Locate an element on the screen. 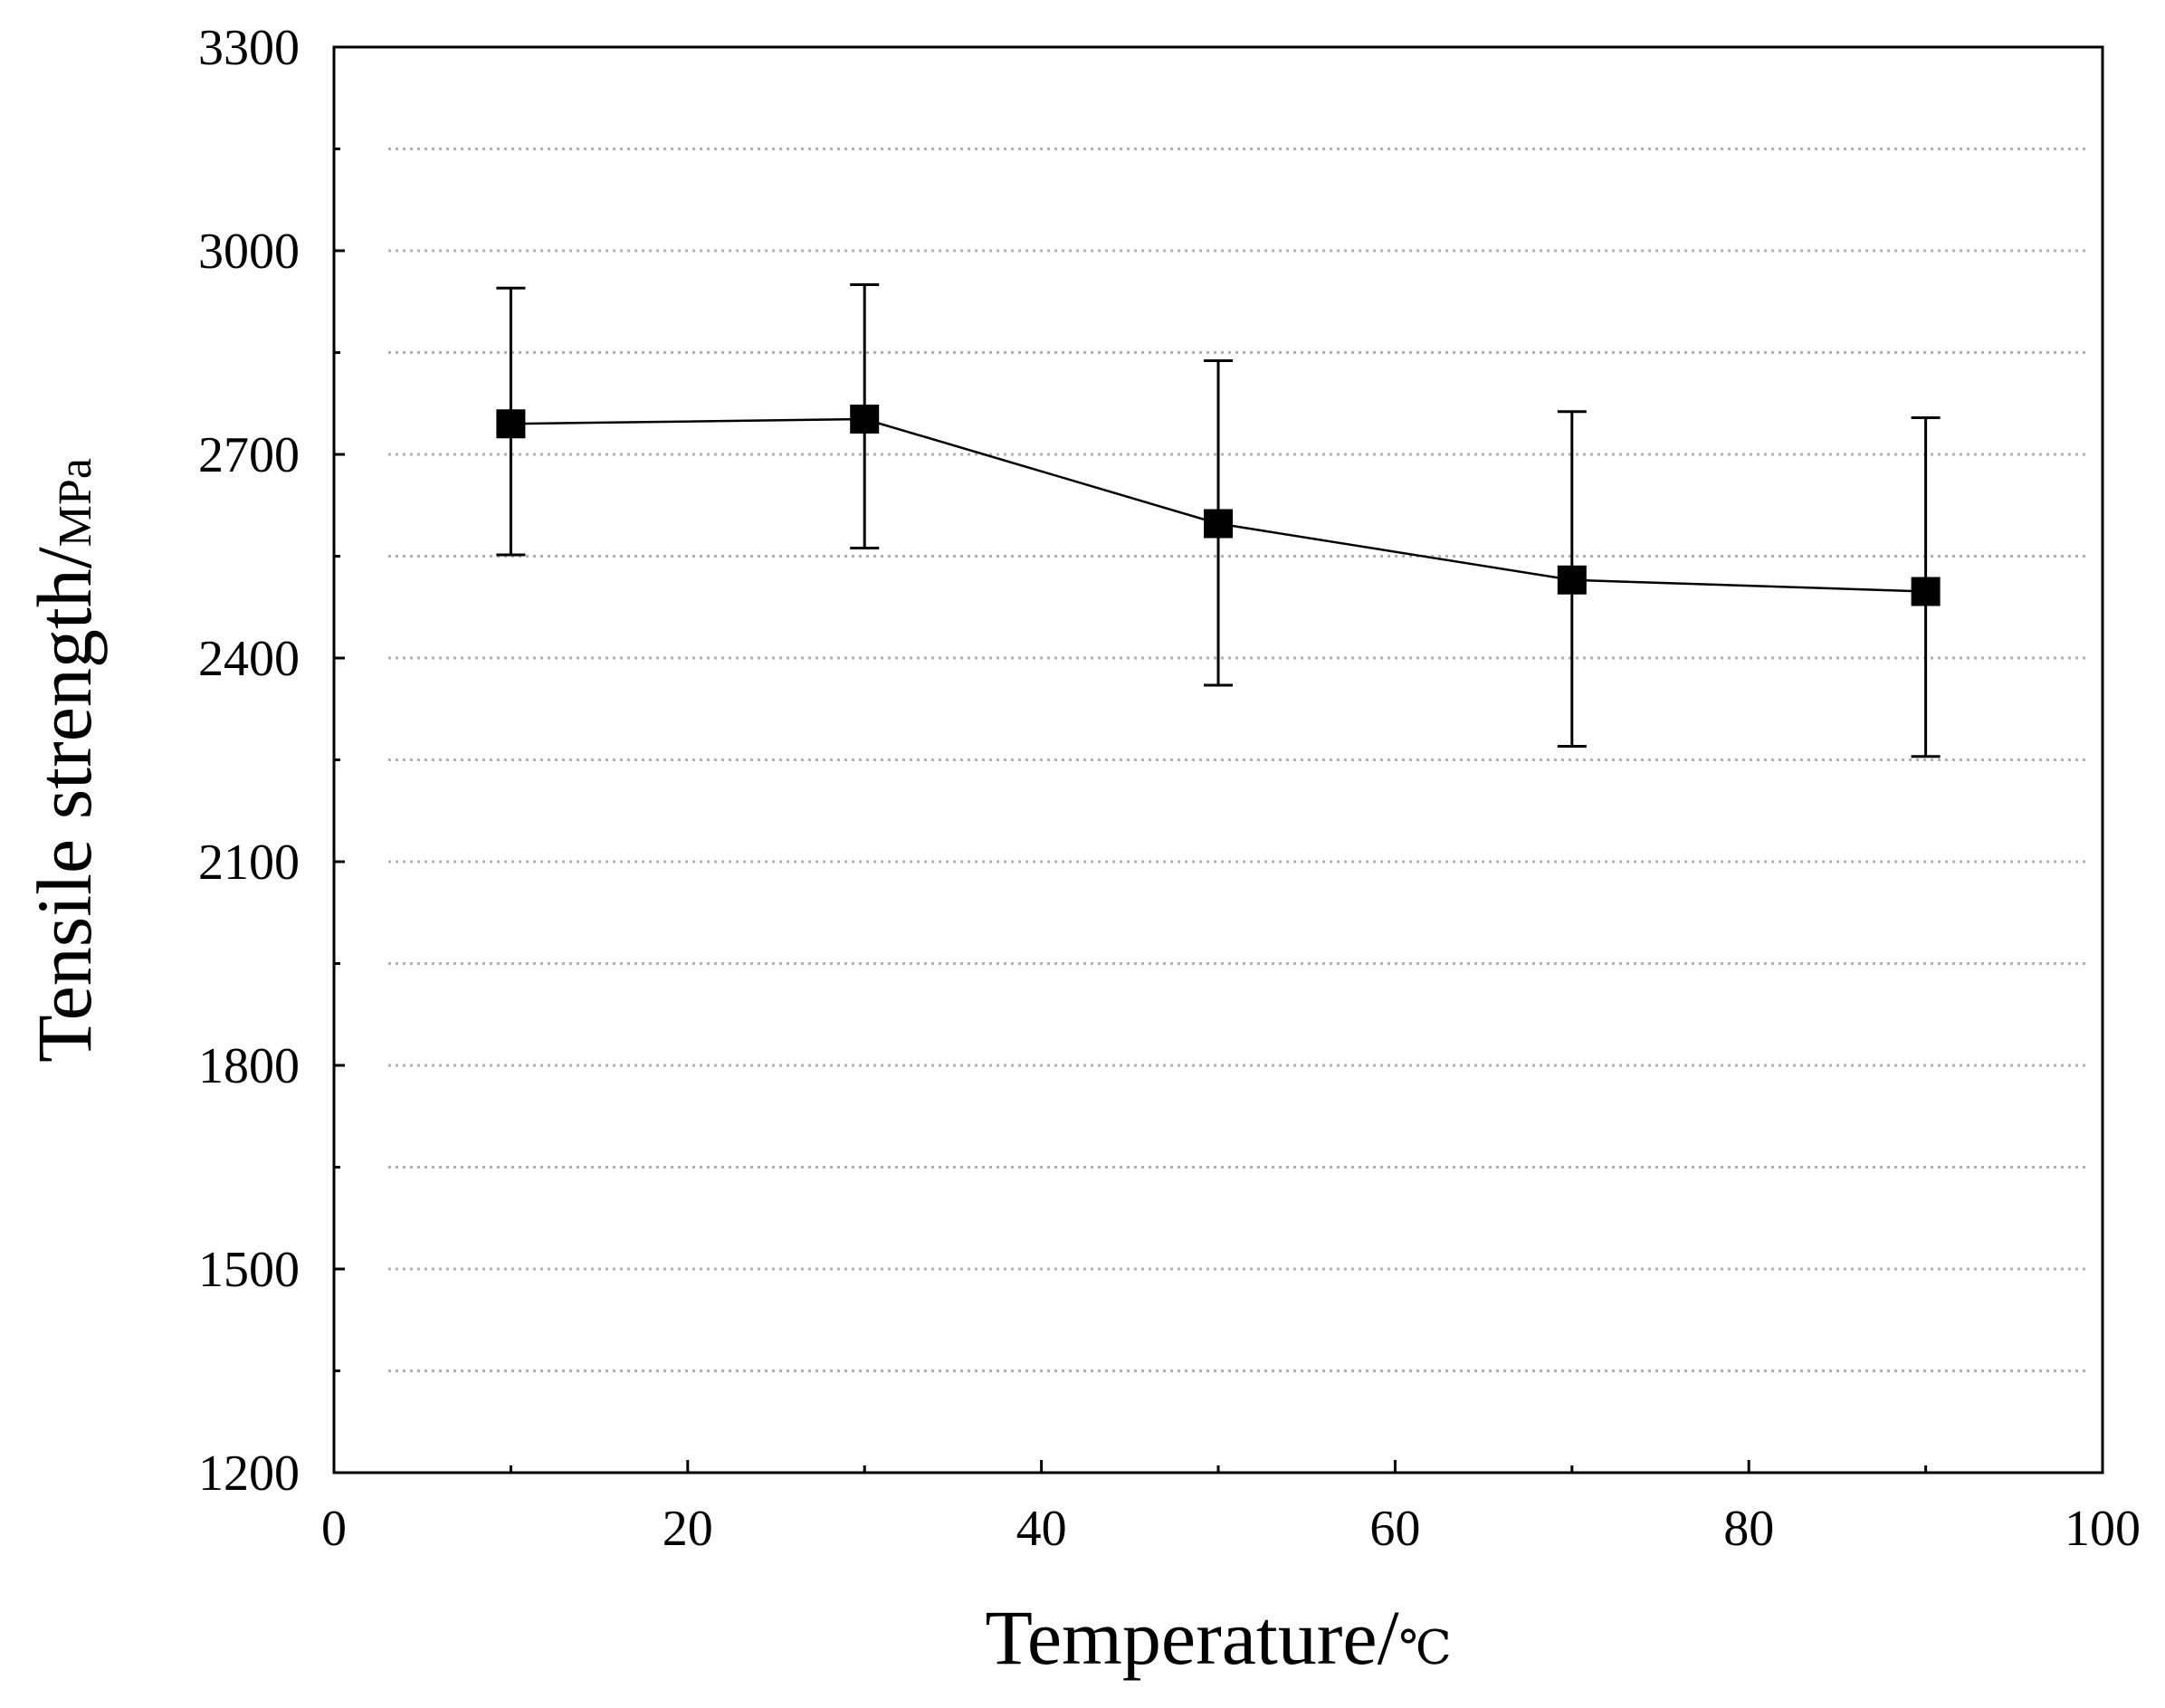  x-tick-label: 40 is located at coordinates (1041, 1529).